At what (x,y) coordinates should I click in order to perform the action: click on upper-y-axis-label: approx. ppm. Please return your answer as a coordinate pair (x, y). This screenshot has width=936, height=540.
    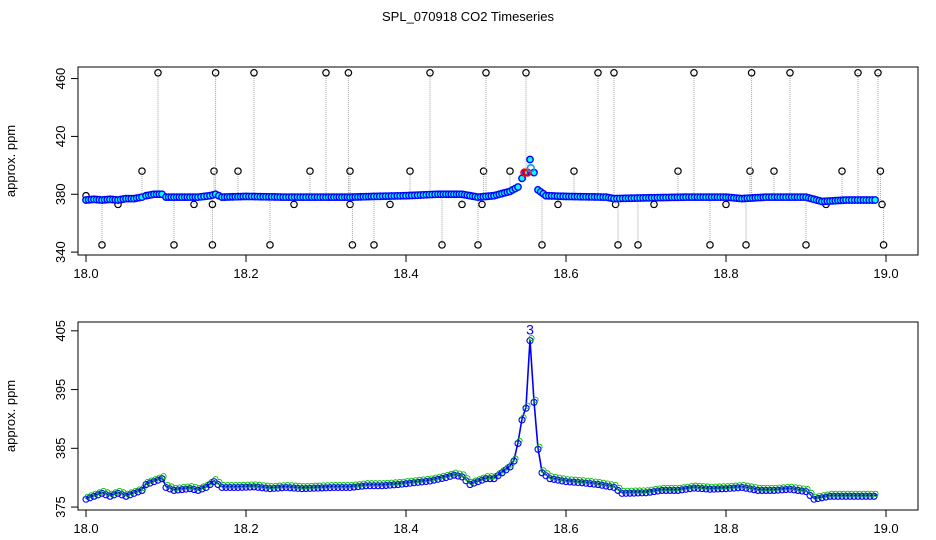
    Looking at the image, I should click on (10, 161).